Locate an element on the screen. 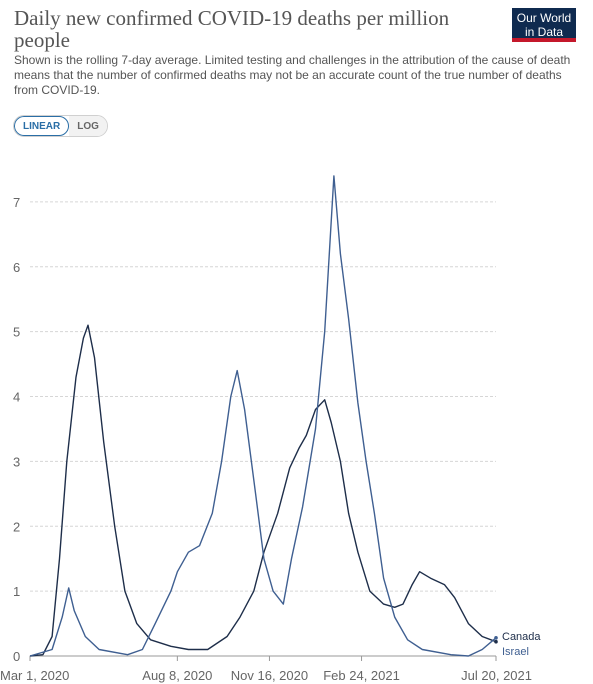  y-tick-label: 4 is located at coordinates (16, 397).